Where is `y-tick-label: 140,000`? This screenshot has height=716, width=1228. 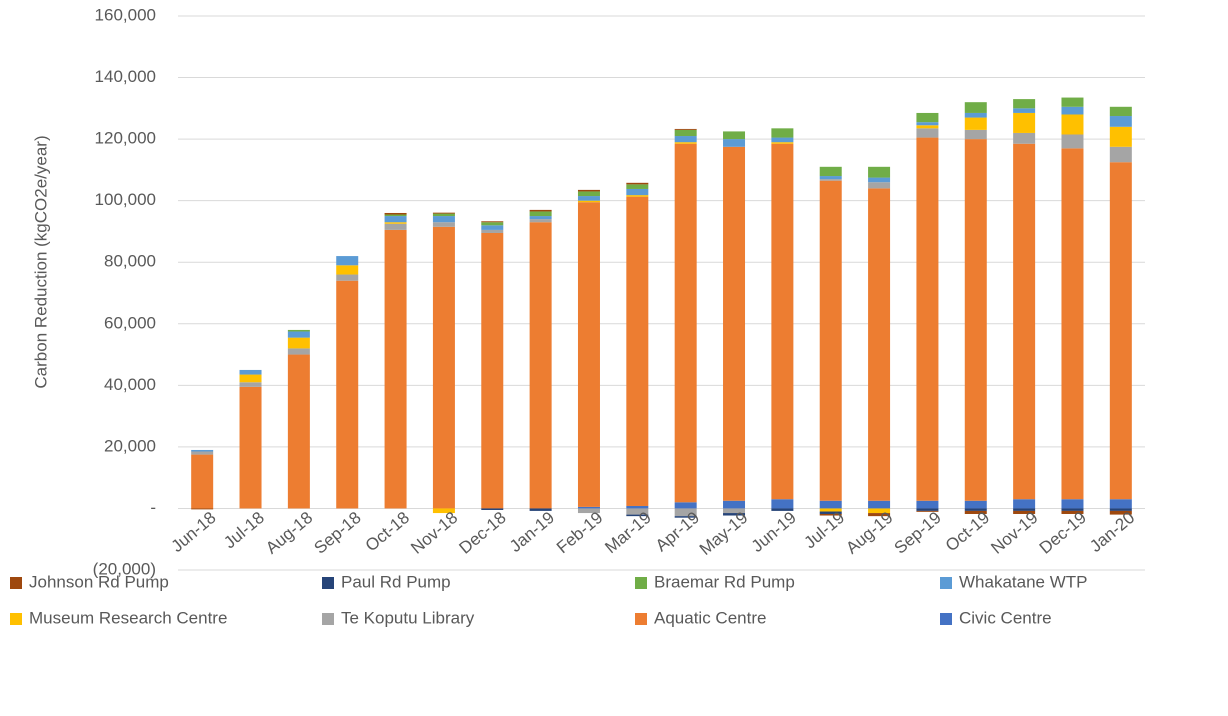
y-tick-label: 140,000 is located at coordinates (125, 76).